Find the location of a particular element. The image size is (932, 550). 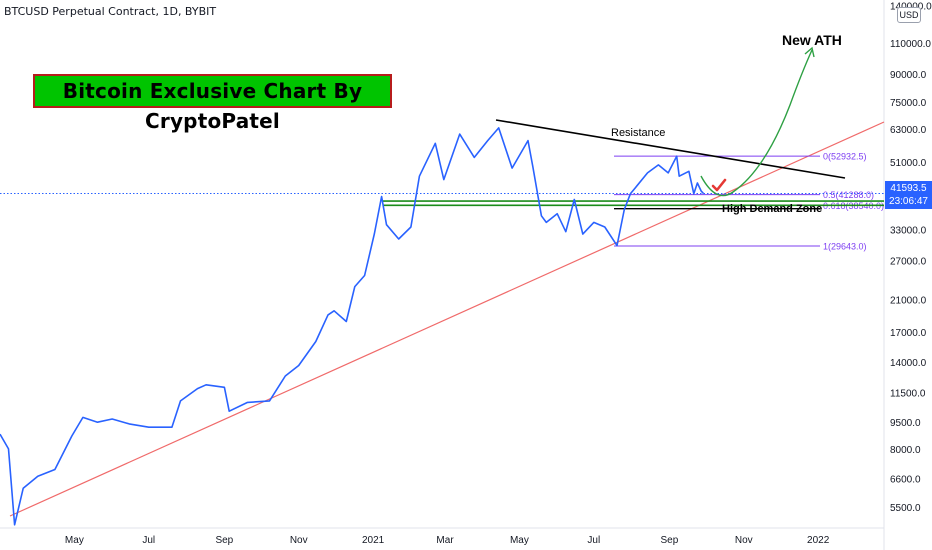

y-tick-label: 90000.0 is located at coordinates (908, 75).